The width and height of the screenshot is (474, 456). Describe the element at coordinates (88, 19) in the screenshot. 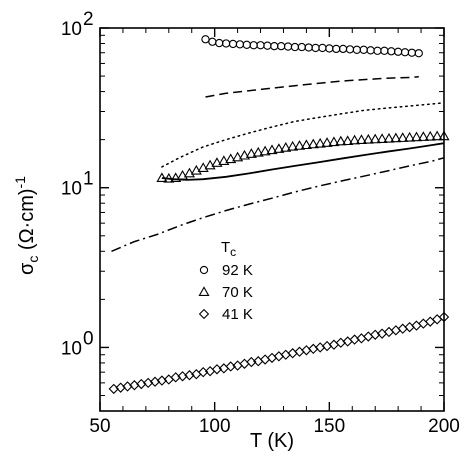

I see `y-tick-label-exp-2: 2` at that location.